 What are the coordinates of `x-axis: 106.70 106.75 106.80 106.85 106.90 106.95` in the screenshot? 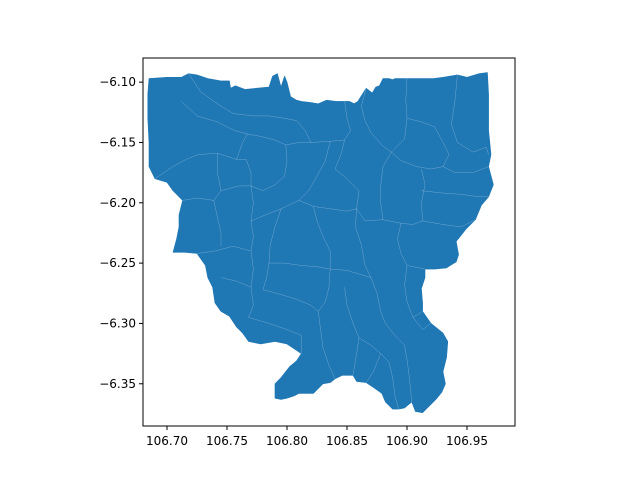 It's located at (317, 437).